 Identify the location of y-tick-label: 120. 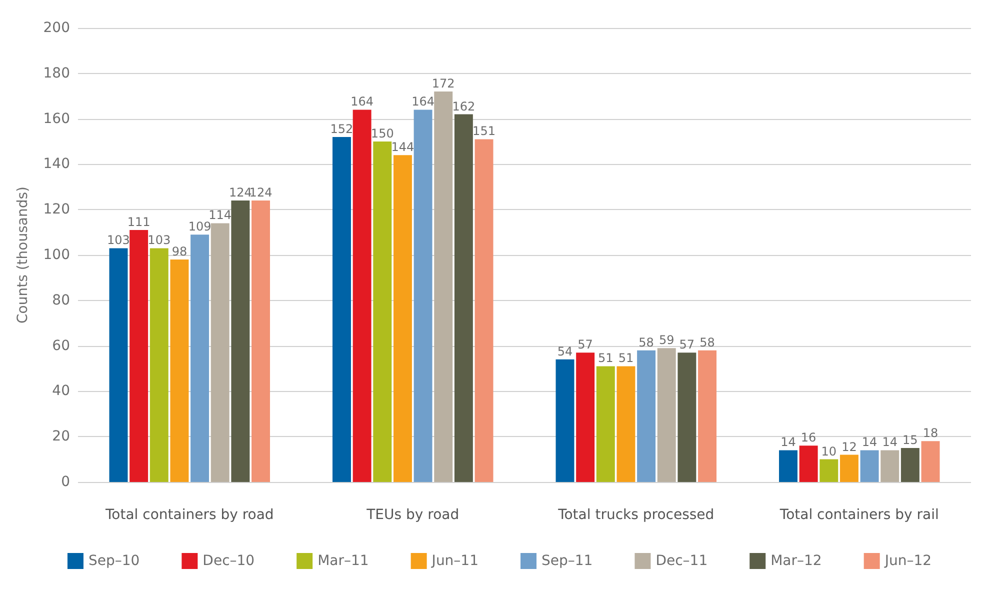
(56, 210).